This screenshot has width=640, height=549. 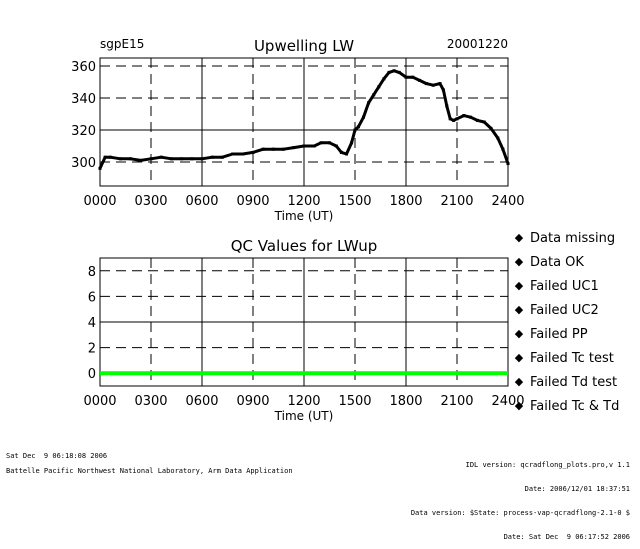 I want to click on chart-title: Upwelling LW, so click(x=304, y=46).